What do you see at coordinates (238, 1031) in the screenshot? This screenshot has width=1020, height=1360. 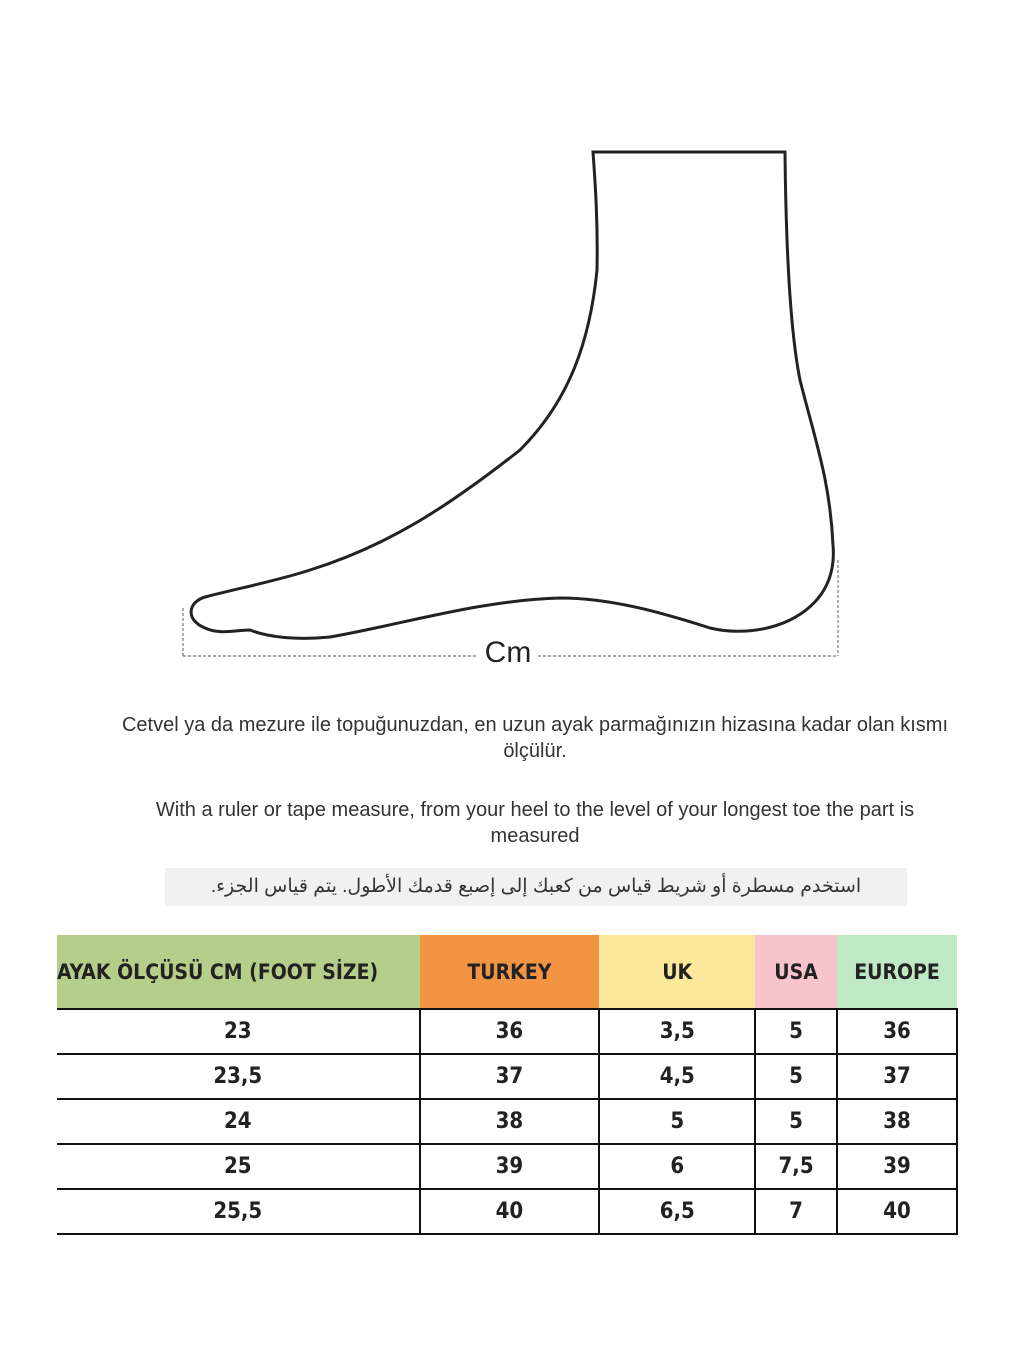 I see `table-cell: 23` at bounding box center [238, 1031].